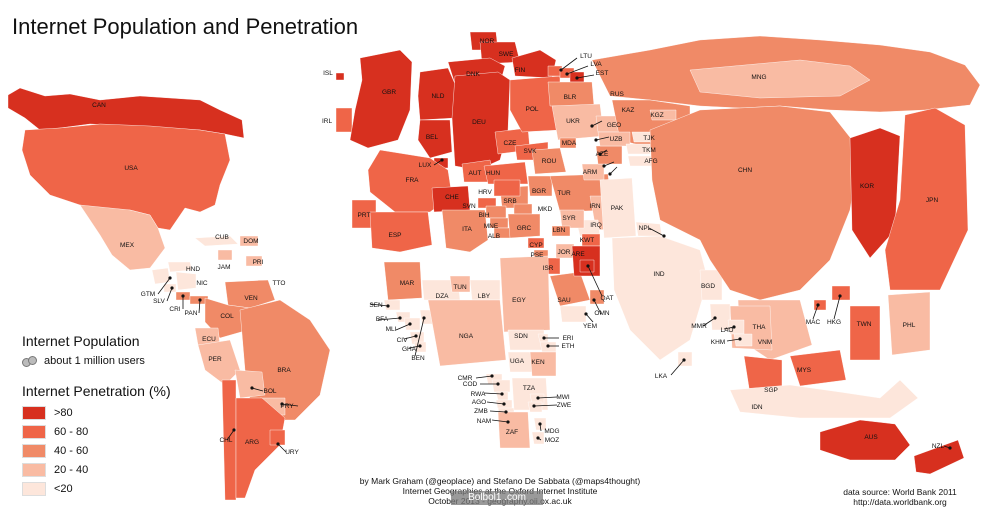  What do you see at coordinates (250, 294) in the screenshot?
I see `country-ven` at bounding box center [250, 294].